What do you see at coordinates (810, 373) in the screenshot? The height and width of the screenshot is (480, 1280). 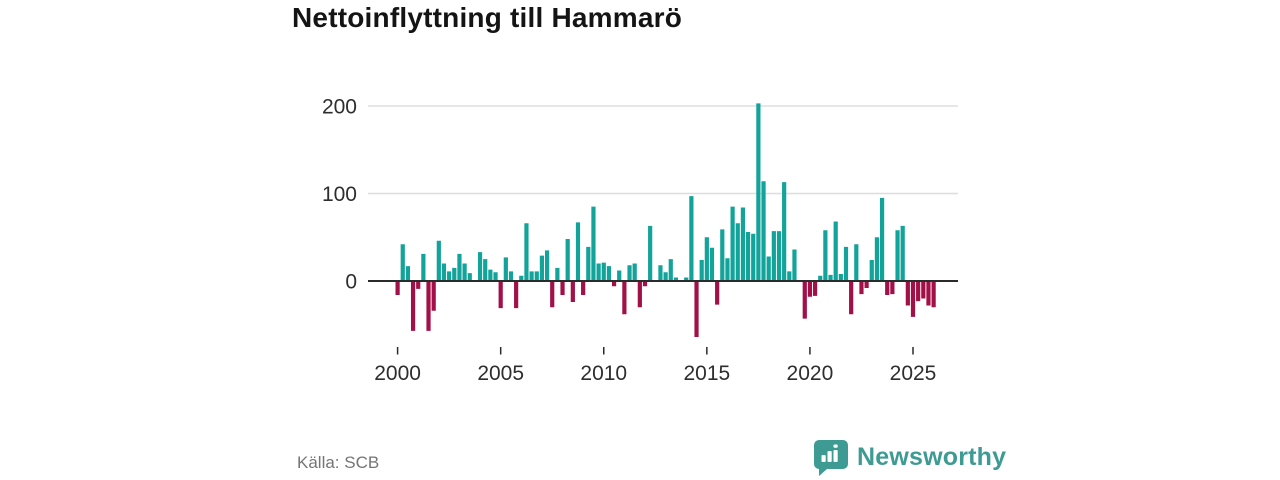 I see `x-tick-label-2020: 2020` at bounding box center [810, 373].